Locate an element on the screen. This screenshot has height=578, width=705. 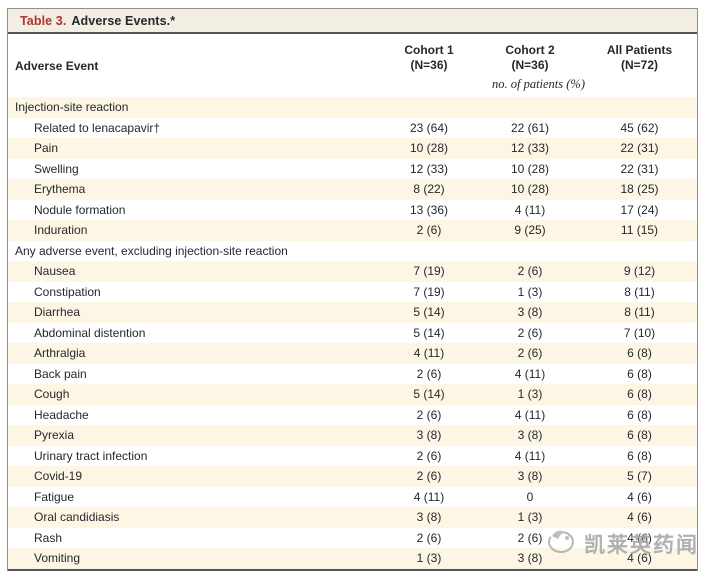
column-header-line1: Cohort 2 is located at coordinates (530, 50).